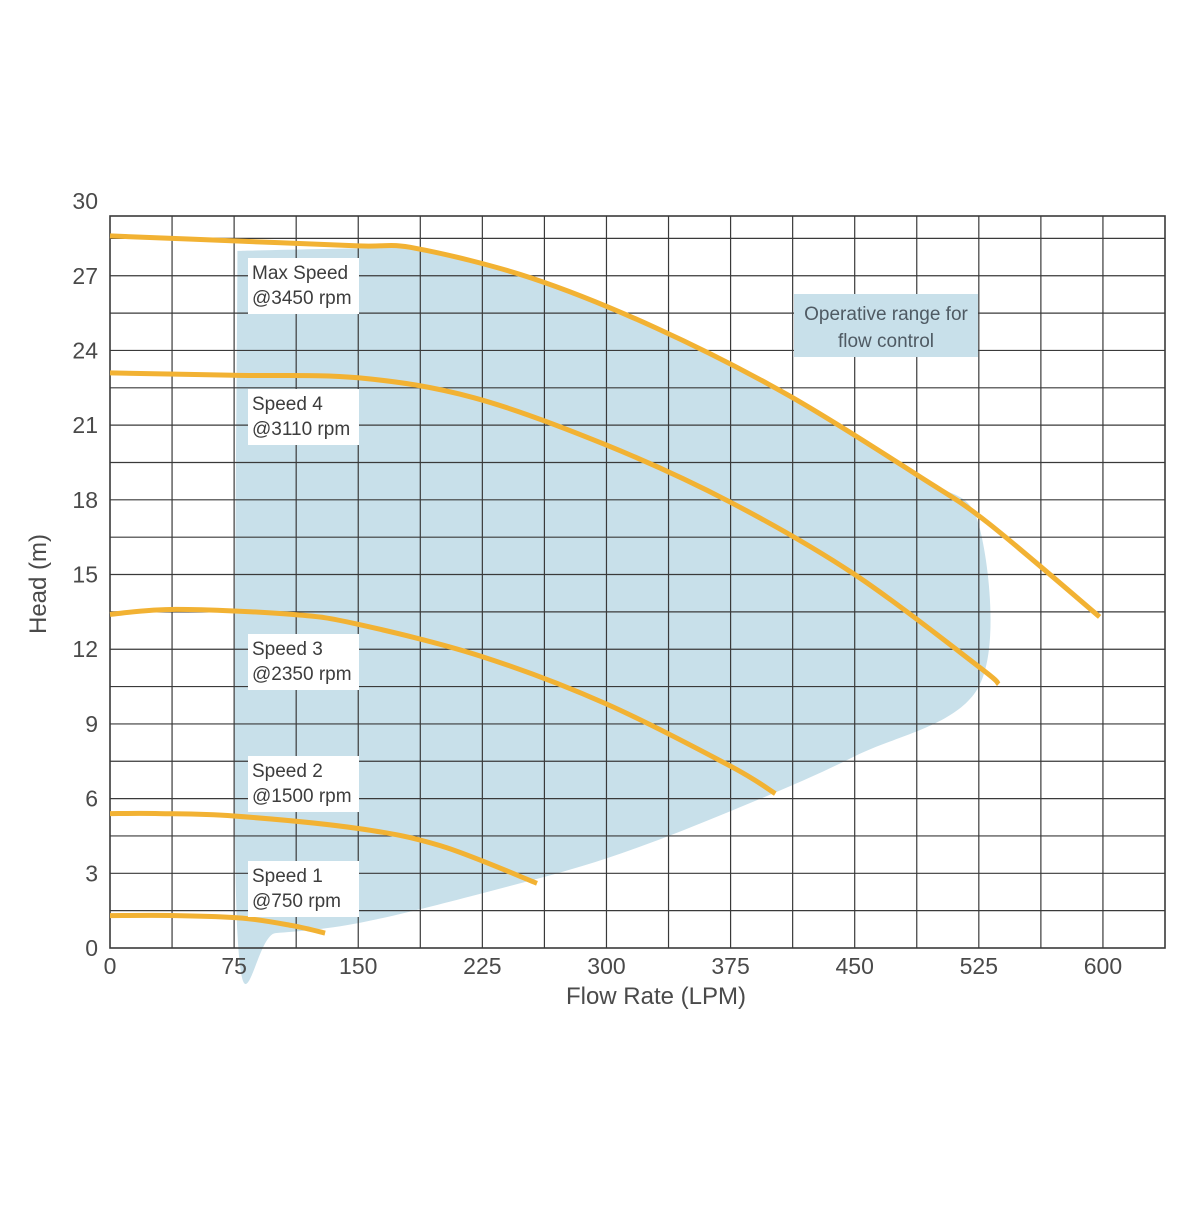 This screenshot has height=1205, width=1200. Describe the element at coordinates (606, 966) in the screenshot. I see `x-tick-label: 300` at that location.